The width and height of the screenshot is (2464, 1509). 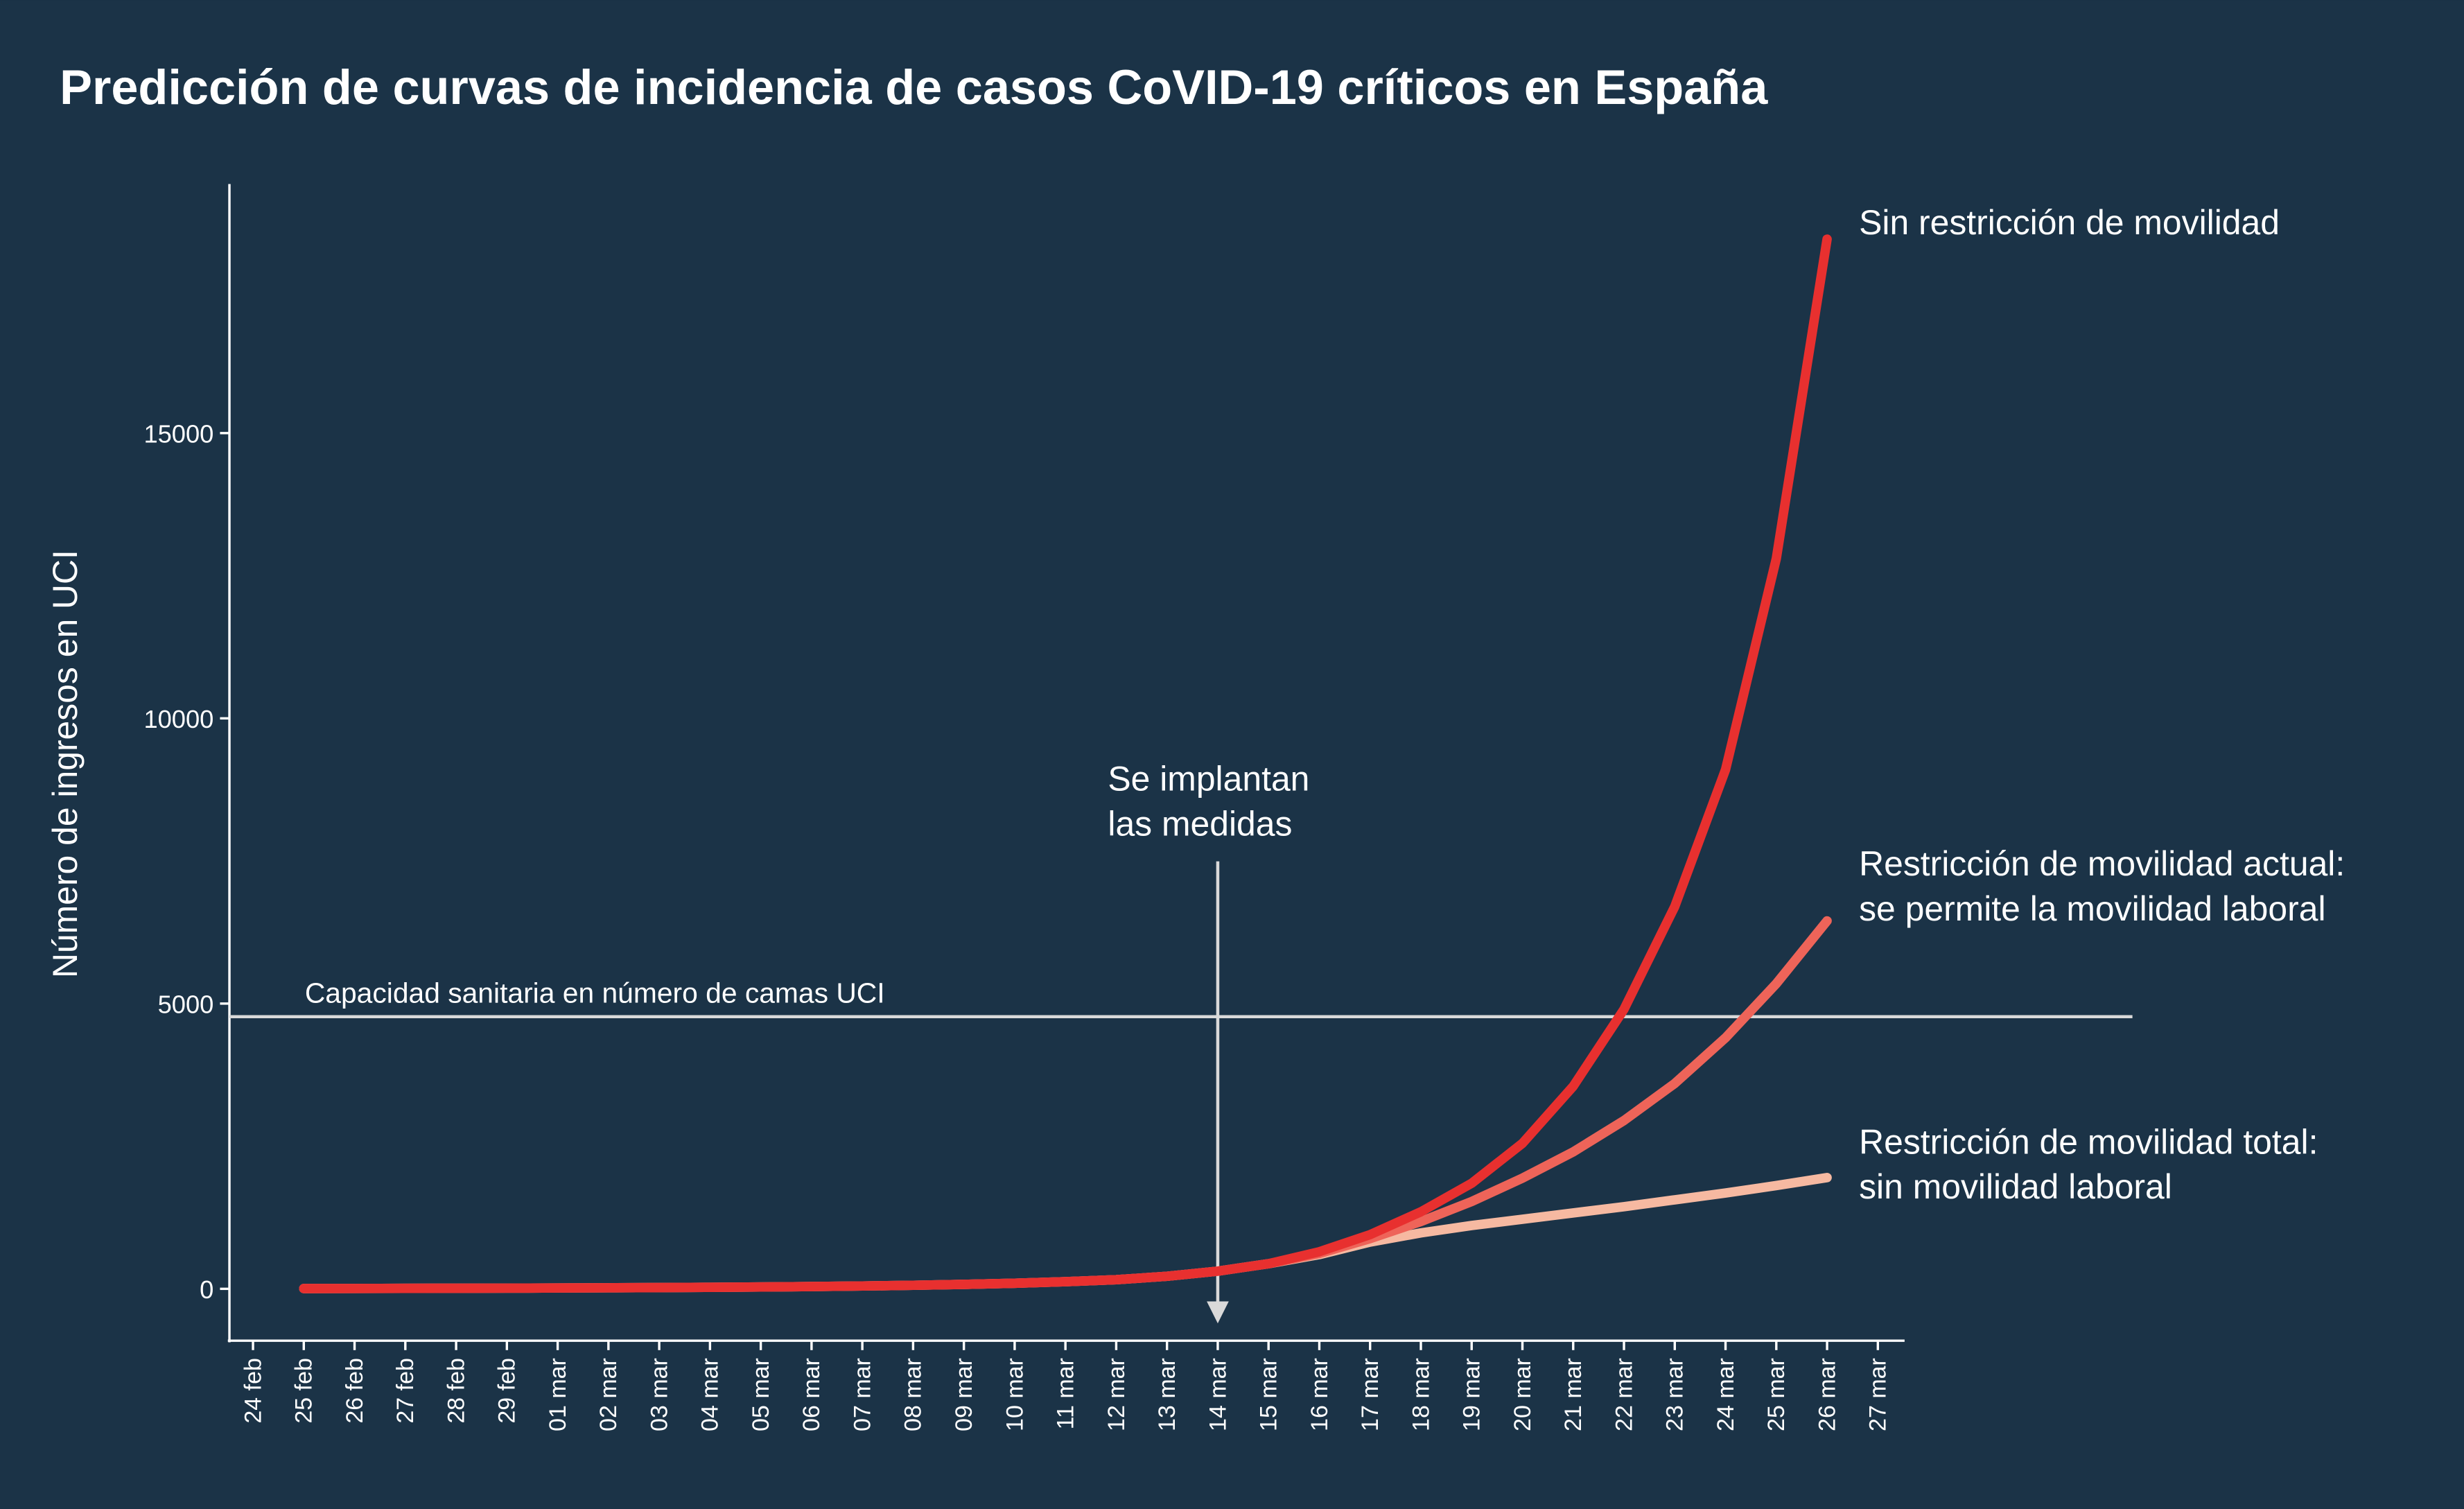 What do you see at coordinates (206, 1290) in the screenshot?
I see `y-tick-label: 0` at bounding box center [206, 1290].